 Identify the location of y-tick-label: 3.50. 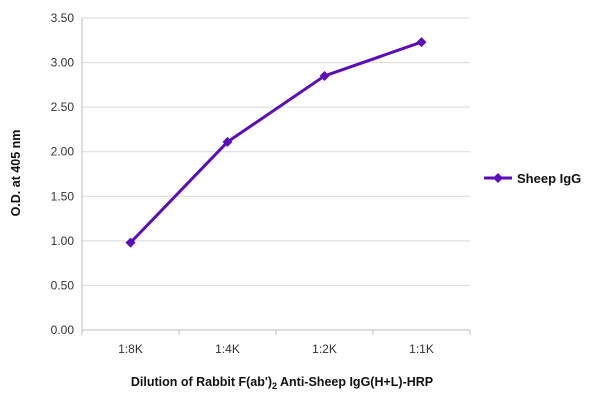
(63, 18).